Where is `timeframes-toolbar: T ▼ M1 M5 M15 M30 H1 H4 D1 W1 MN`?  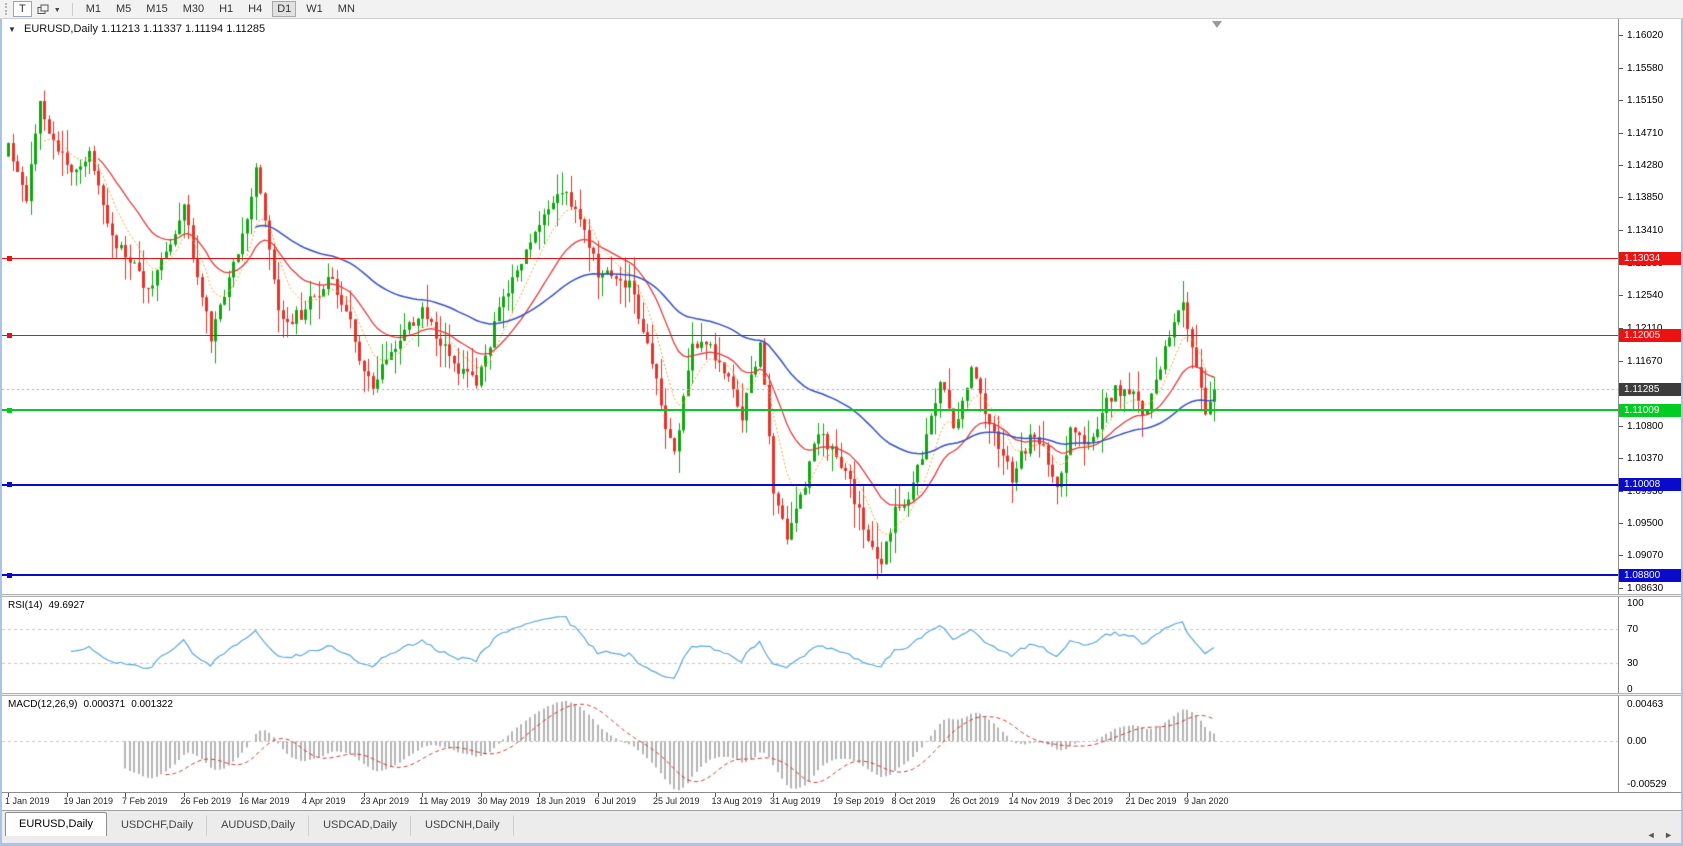
timeframes-toolbar: T ▼ M1 M5 M15 M30 H1 H4 D1 W1 MN is located at coordinates (841, 9).